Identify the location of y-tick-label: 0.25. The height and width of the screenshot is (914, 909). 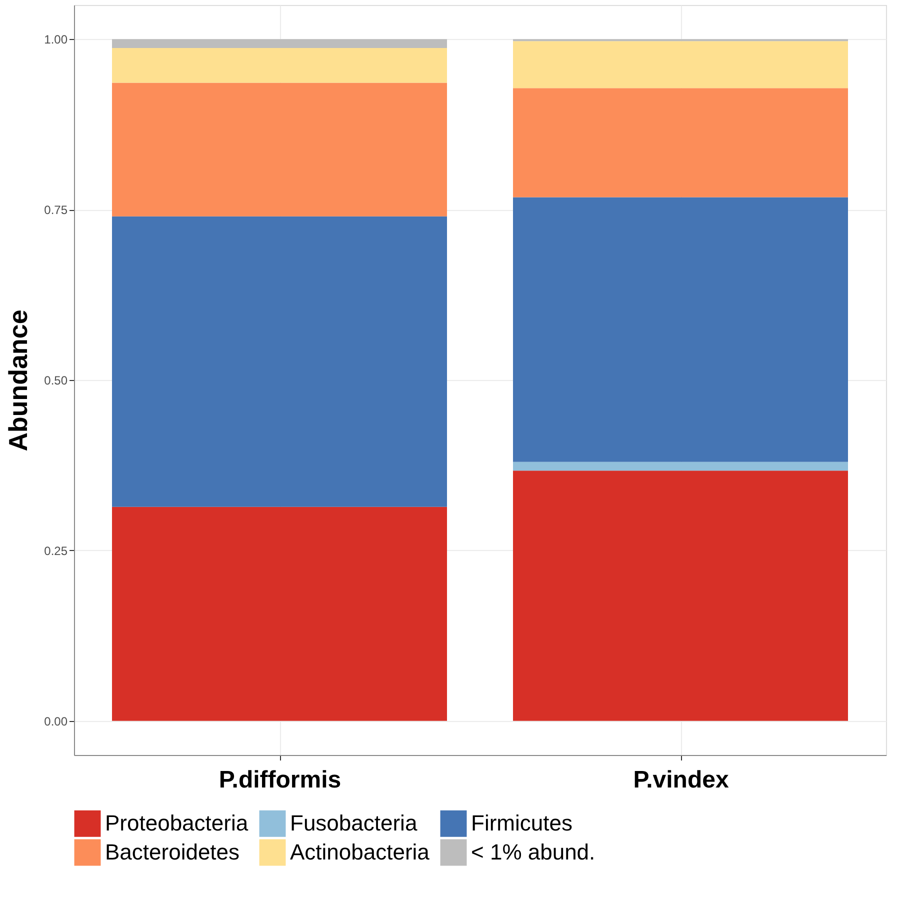
(56, 551).